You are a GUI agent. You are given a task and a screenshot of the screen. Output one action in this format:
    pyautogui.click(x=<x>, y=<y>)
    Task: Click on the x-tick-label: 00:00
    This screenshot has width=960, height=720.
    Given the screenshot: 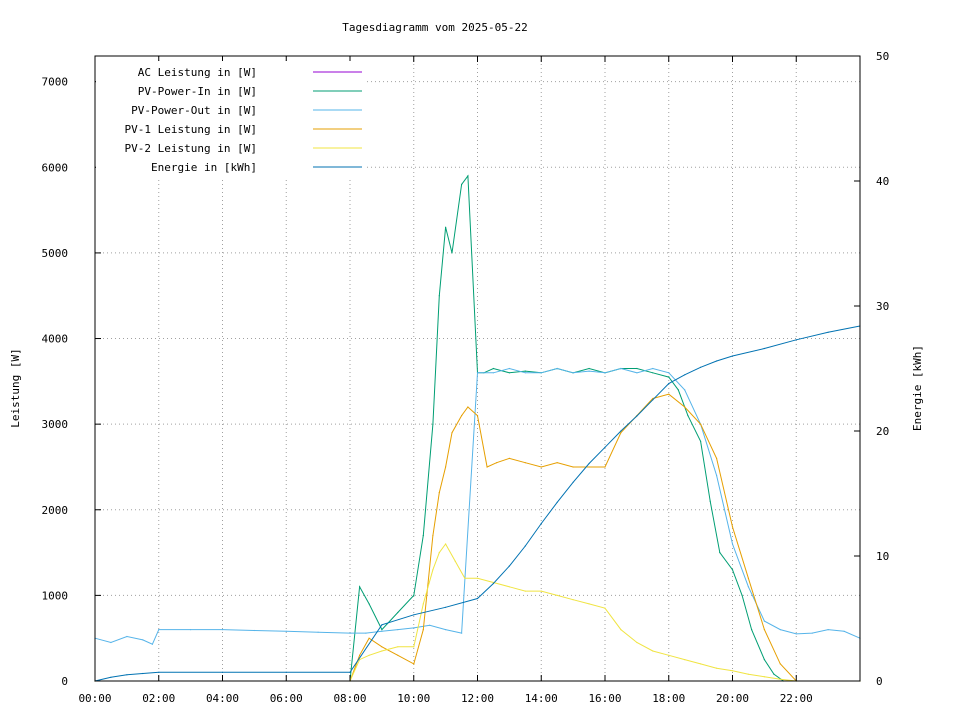 What is the action you would take?
    pyautogui.click(x=94, y=698)
    